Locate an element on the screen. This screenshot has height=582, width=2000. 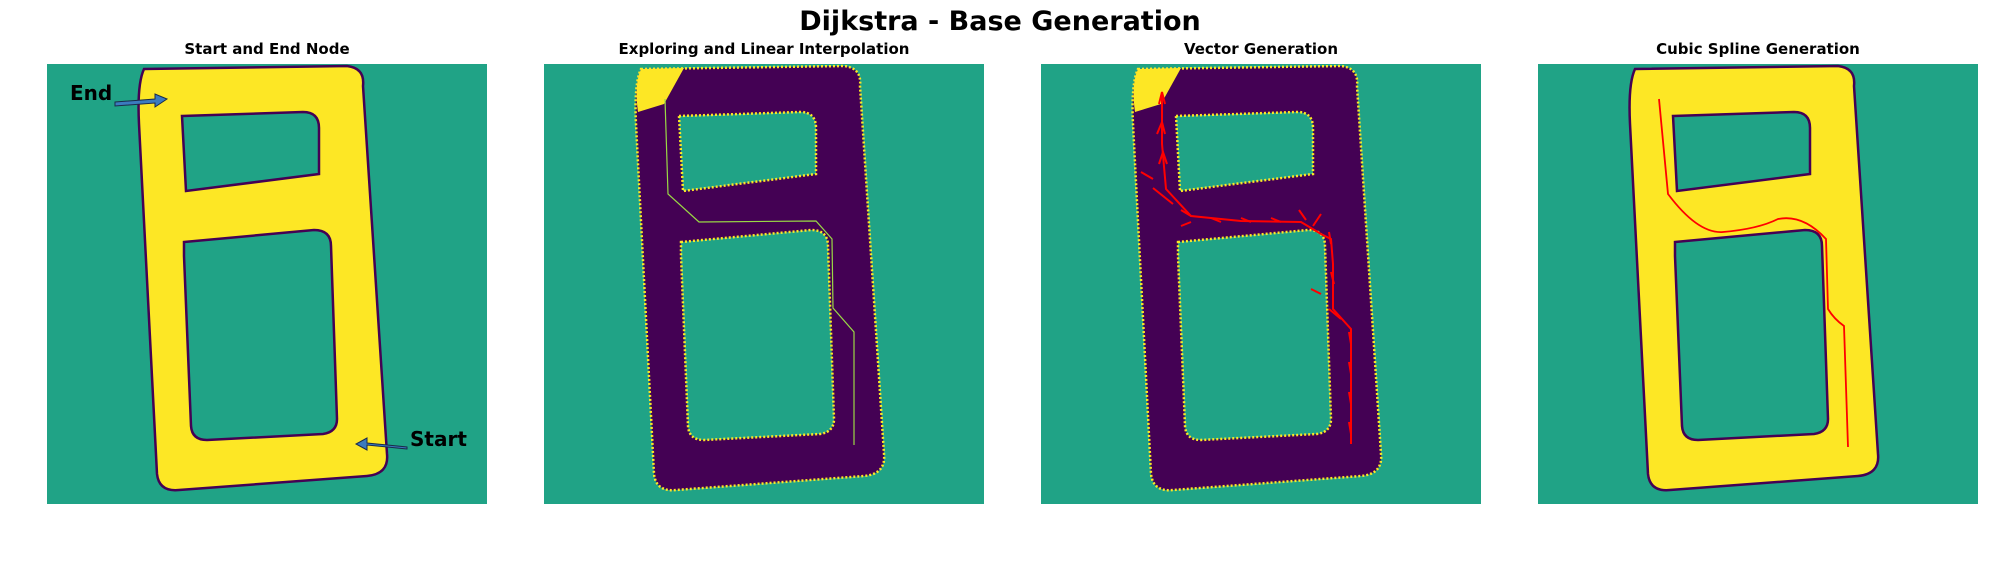
vector-arrowheads is located at coordinates (1246, 263).